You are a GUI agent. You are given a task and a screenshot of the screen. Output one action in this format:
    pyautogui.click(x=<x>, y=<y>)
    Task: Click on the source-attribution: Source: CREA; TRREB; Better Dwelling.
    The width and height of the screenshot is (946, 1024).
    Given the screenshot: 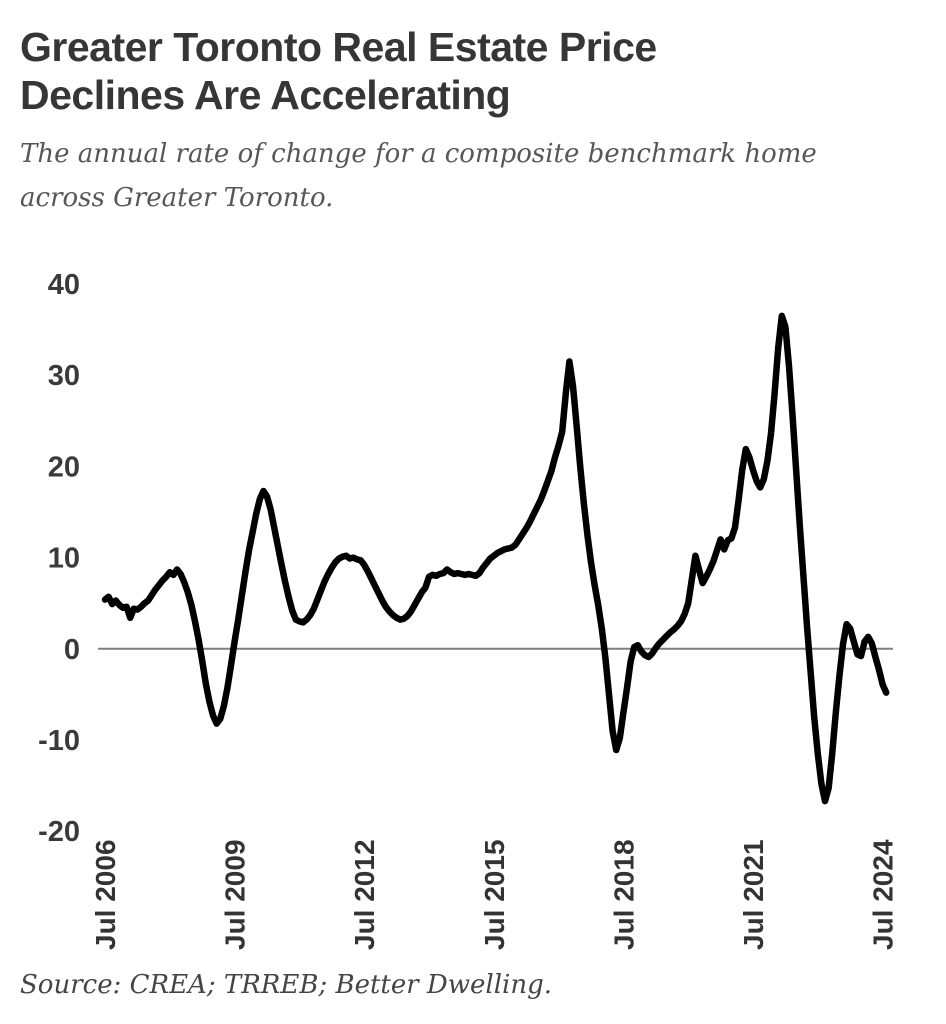 What is the action you would take?
    pyautogui.click(x=286, y=985)
    